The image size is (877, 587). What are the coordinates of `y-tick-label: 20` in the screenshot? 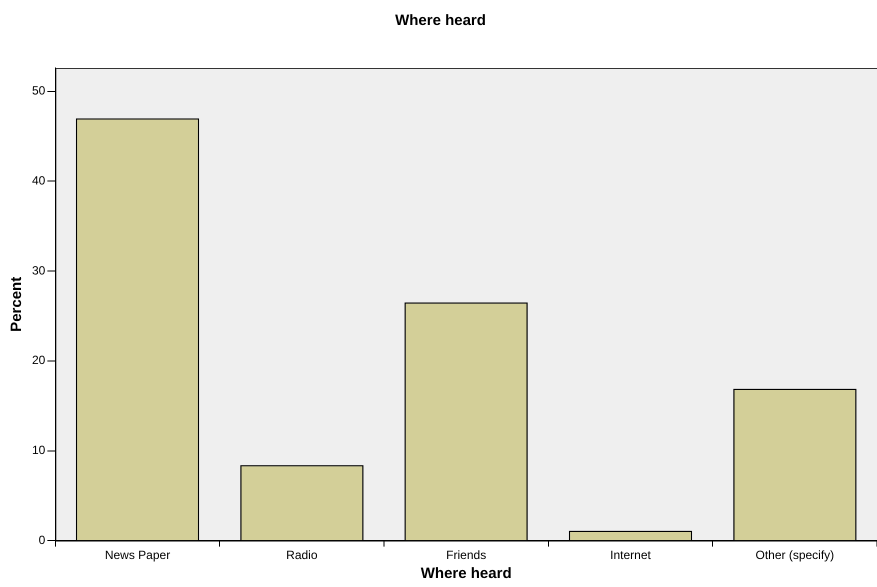 It's located at (39, 360).